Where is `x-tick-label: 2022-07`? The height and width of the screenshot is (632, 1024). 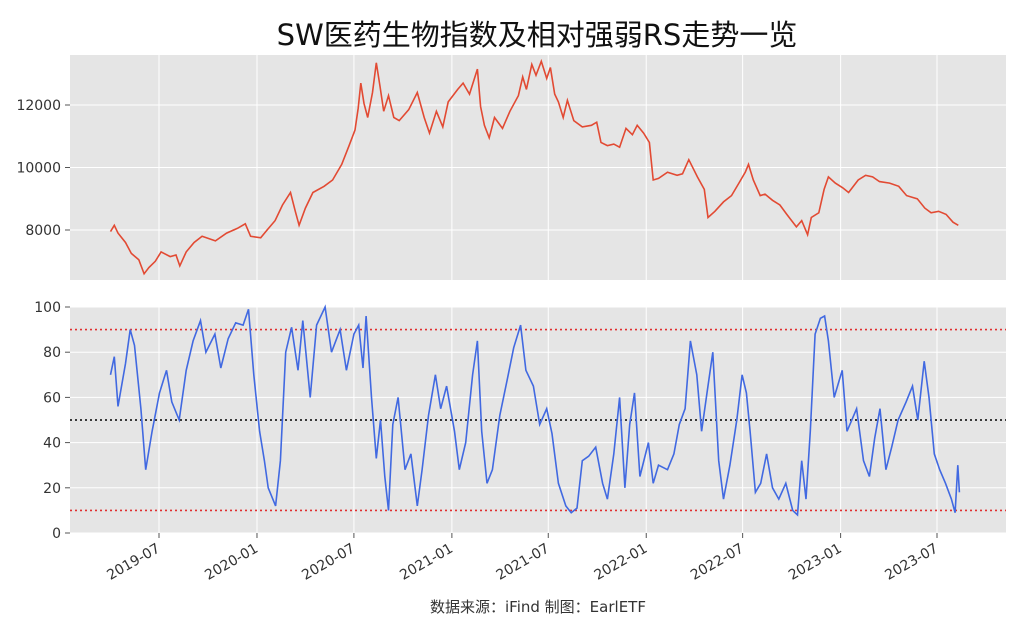 x-tick-label: 2022-07 is located at coordinates (717, 562).